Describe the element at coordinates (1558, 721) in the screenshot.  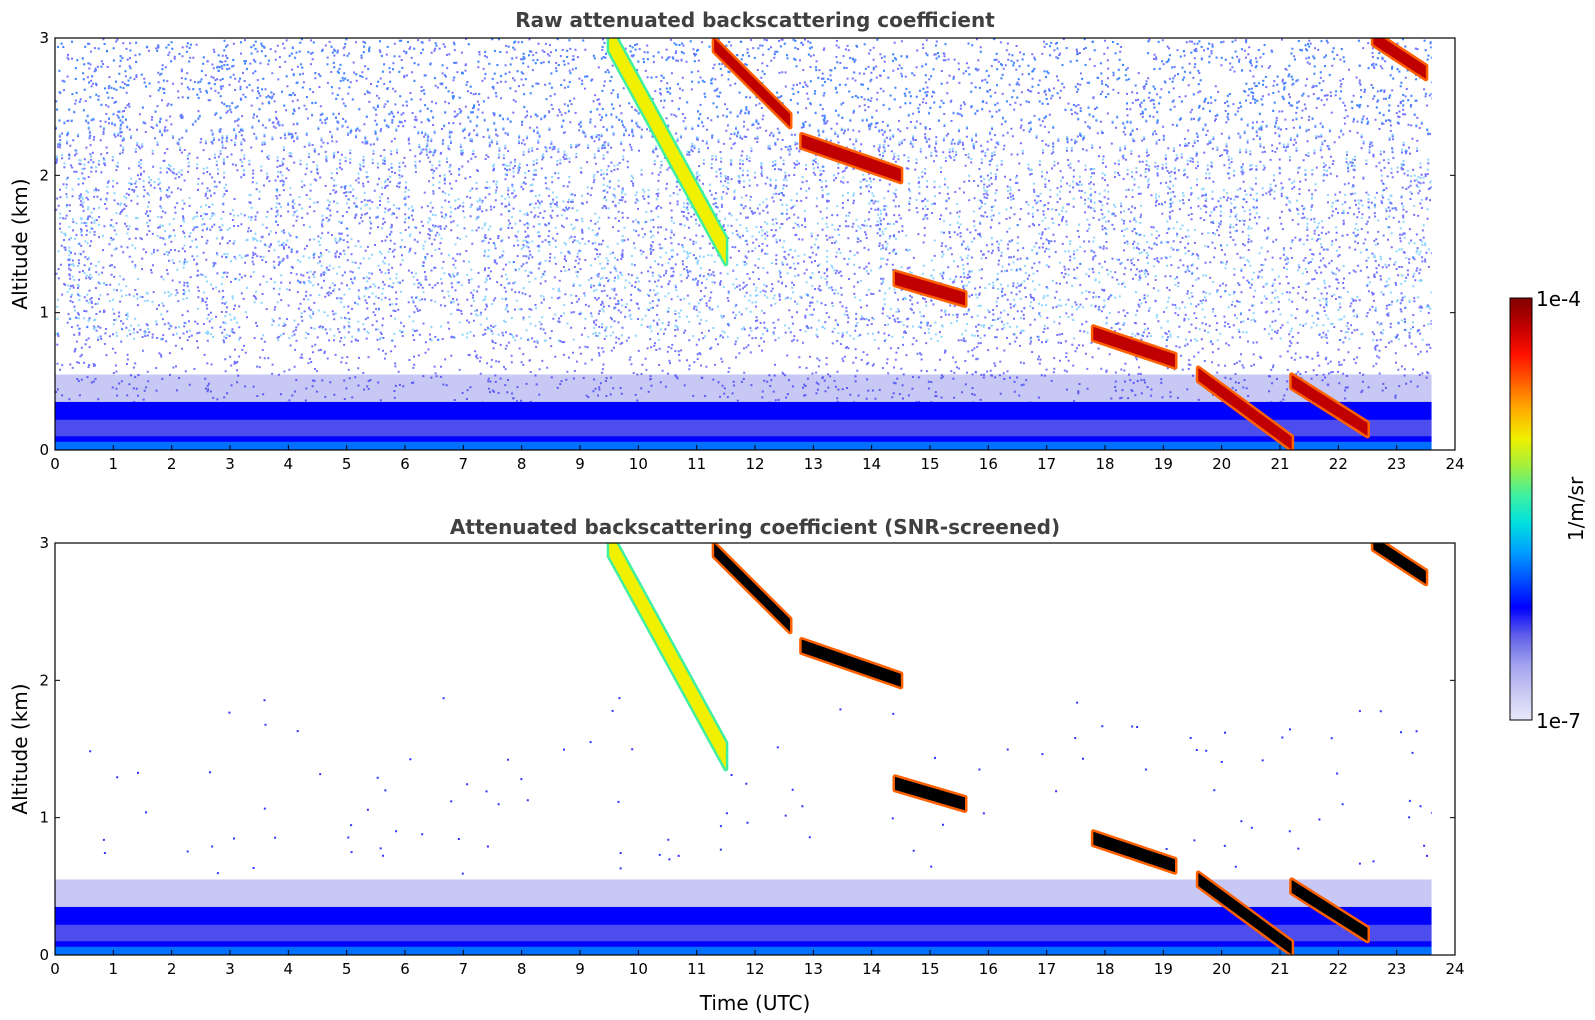
I see `colorbar-min-label: 1e-7` at that location.